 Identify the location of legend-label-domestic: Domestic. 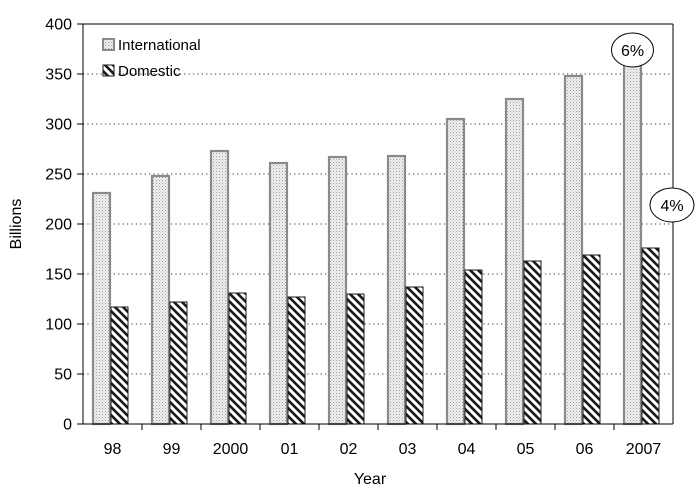
(149, 71).